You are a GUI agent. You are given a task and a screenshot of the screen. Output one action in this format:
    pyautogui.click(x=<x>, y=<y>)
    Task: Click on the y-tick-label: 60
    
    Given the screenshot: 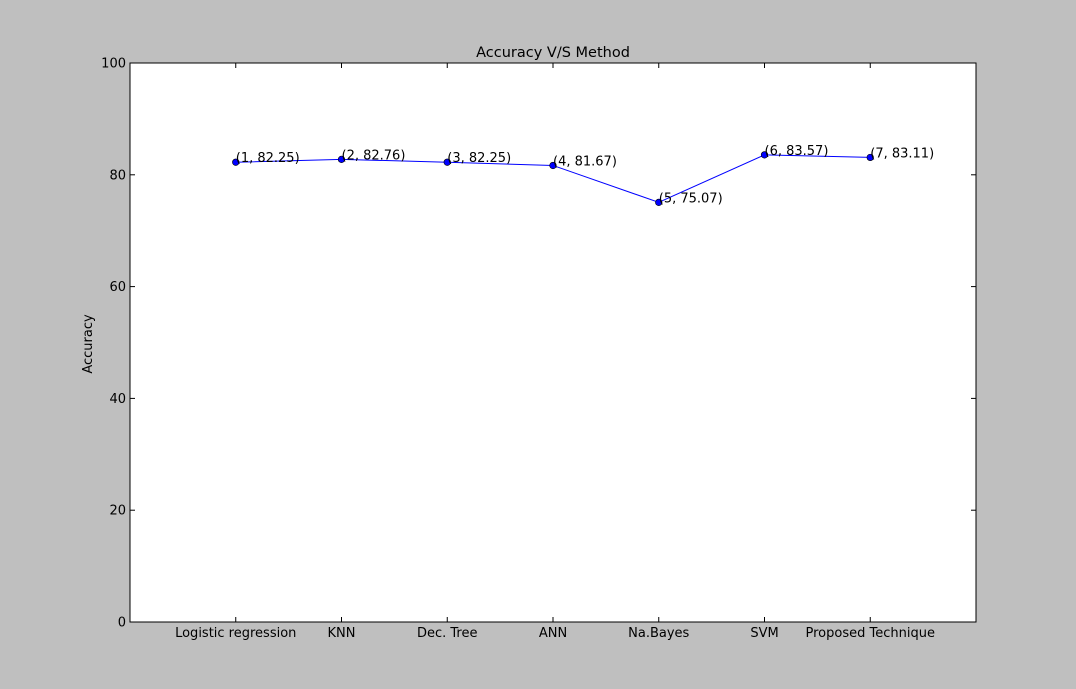 What is the action you would take?
    pyautogui.click(x=117, y=287)
    